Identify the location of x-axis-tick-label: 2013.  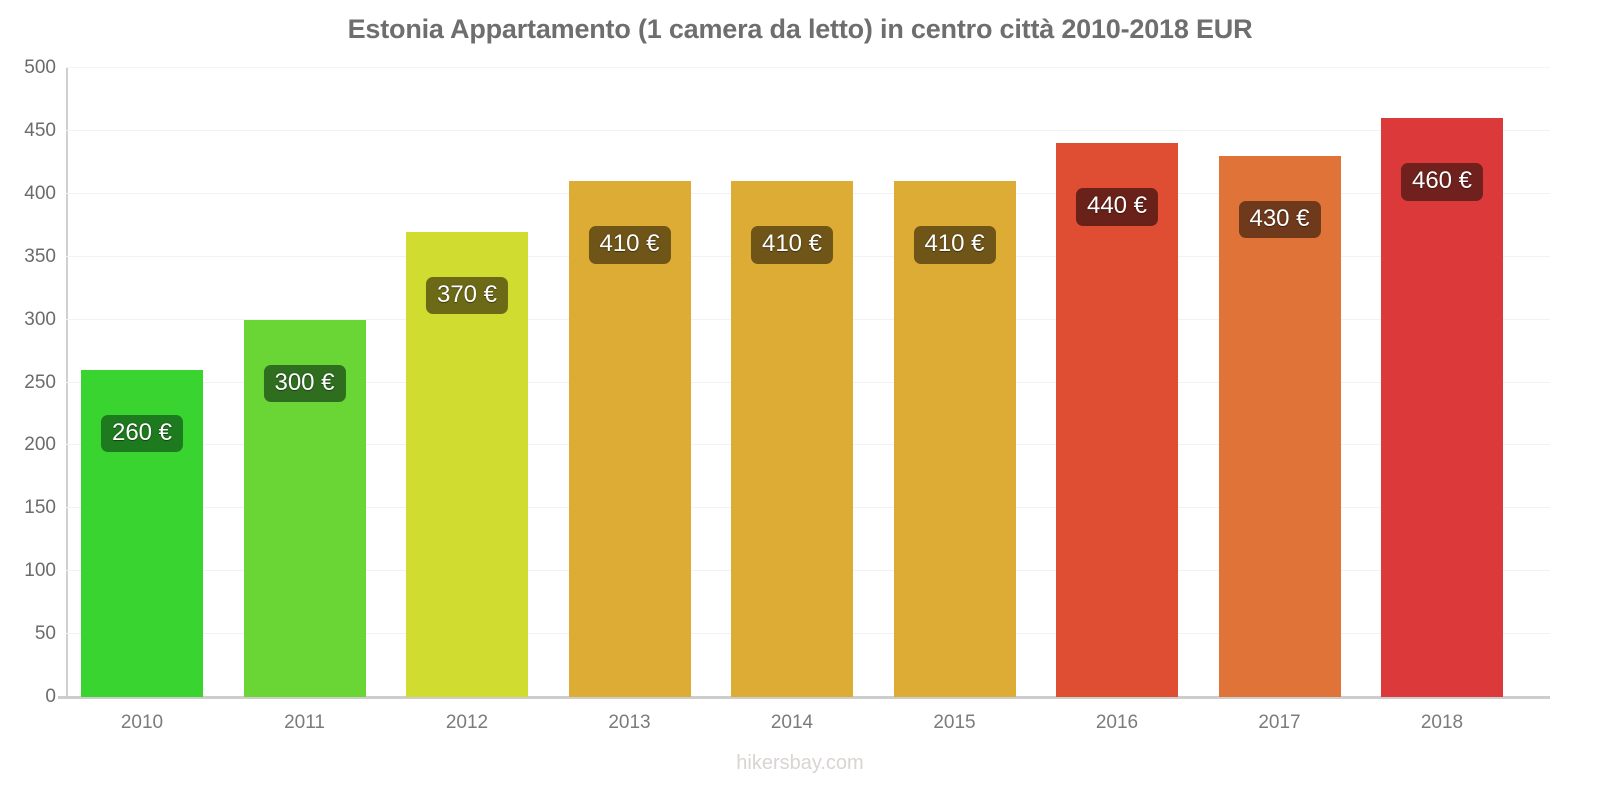
(629, 722).